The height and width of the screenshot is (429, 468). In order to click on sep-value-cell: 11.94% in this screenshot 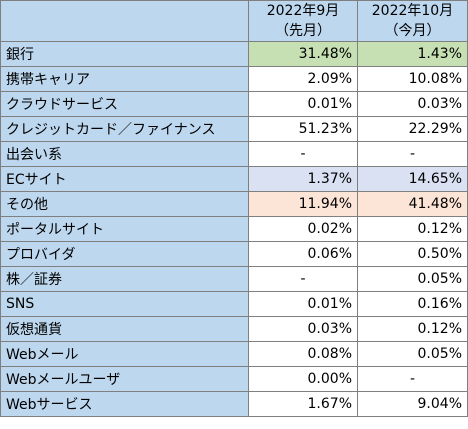, I will do `click(303, 204)`.